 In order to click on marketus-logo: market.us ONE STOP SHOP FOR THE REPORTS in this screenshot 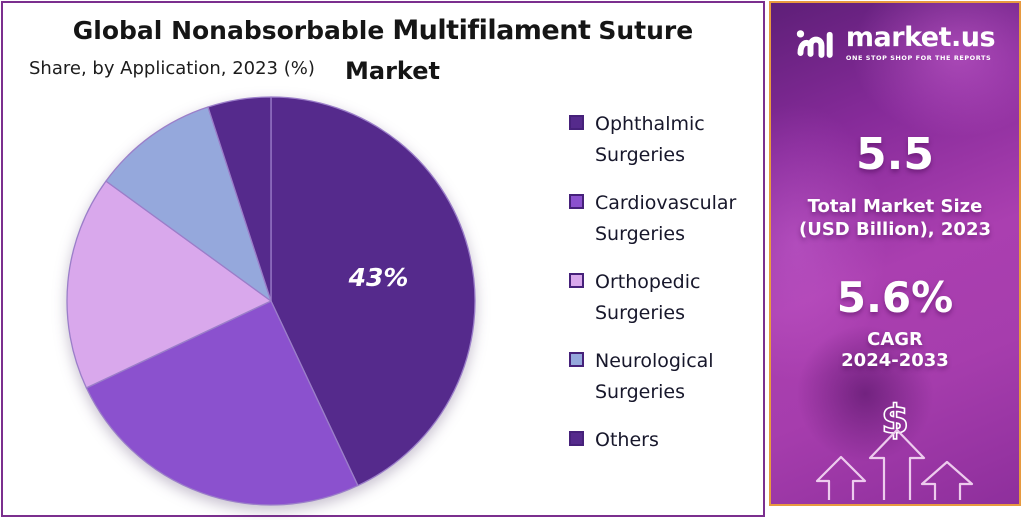, I will do `click(895, 43)`.